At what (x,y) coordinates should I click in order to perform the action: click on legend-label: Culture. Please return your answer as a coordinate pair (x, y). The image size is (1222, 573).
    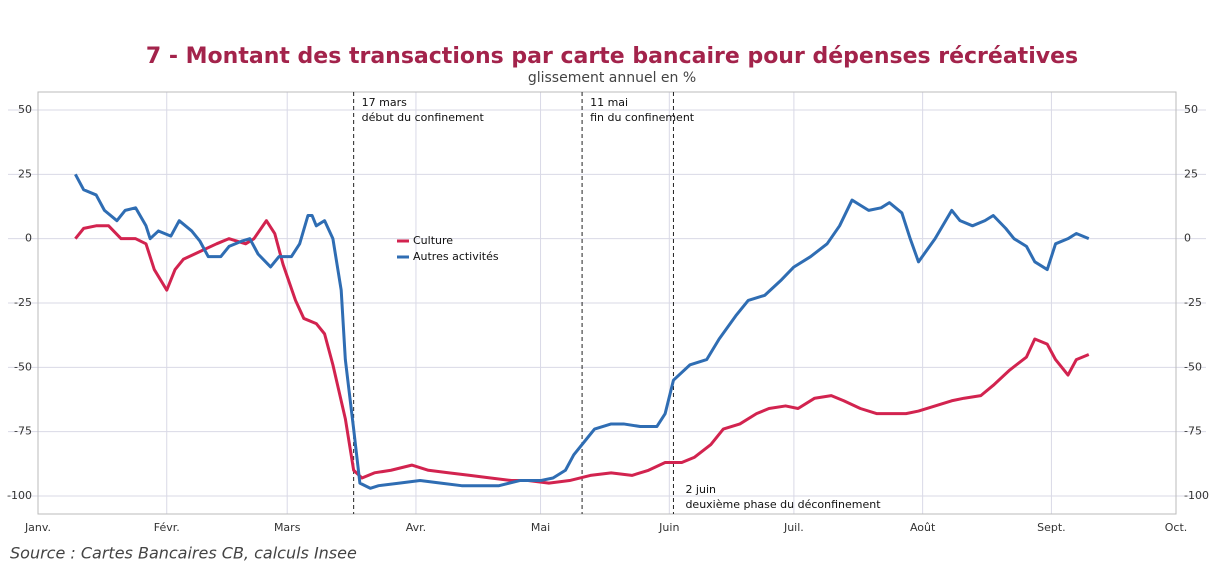
    Looking at the image, I should click on (433, 240).